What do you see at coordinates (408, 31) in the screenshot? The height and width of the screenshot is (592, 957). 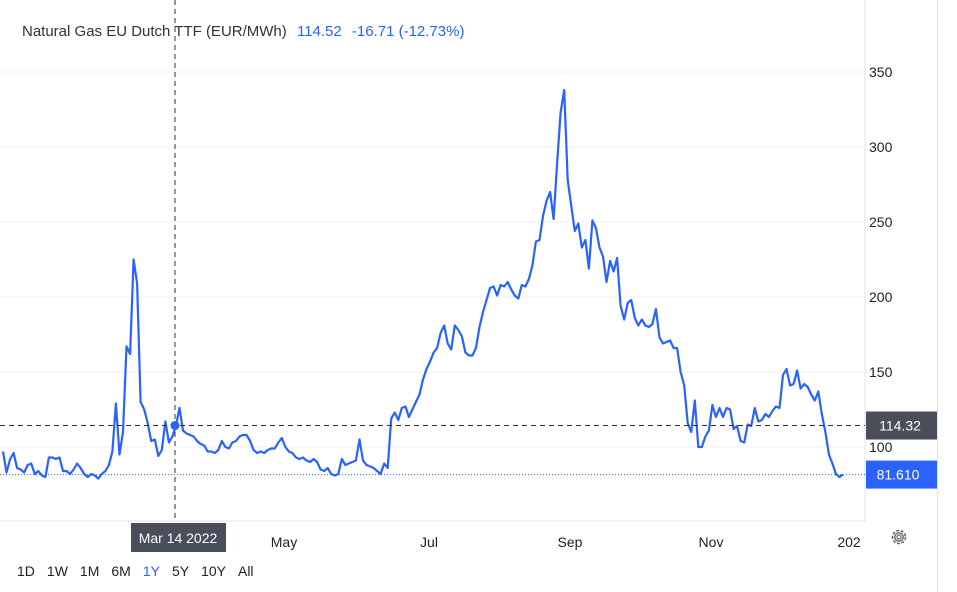 I see `price-change: -16.71 (-12.73%)` at bounding box center [408, 31].